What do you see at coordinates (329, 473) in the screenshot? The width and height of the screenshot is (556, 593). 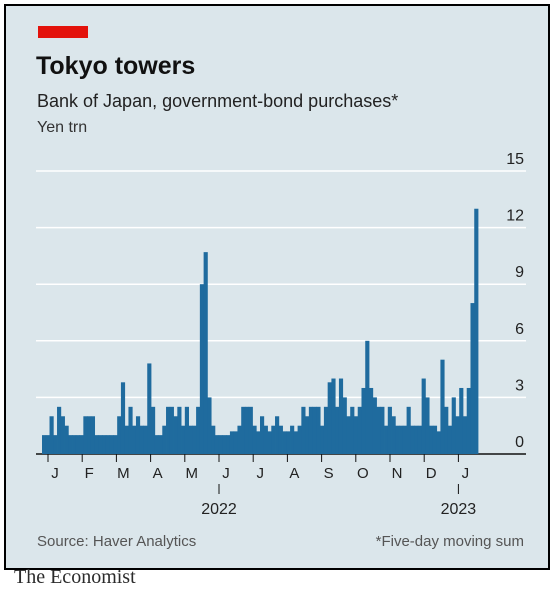 I see `x-tick-label: S` at bounding box center [329, 473].